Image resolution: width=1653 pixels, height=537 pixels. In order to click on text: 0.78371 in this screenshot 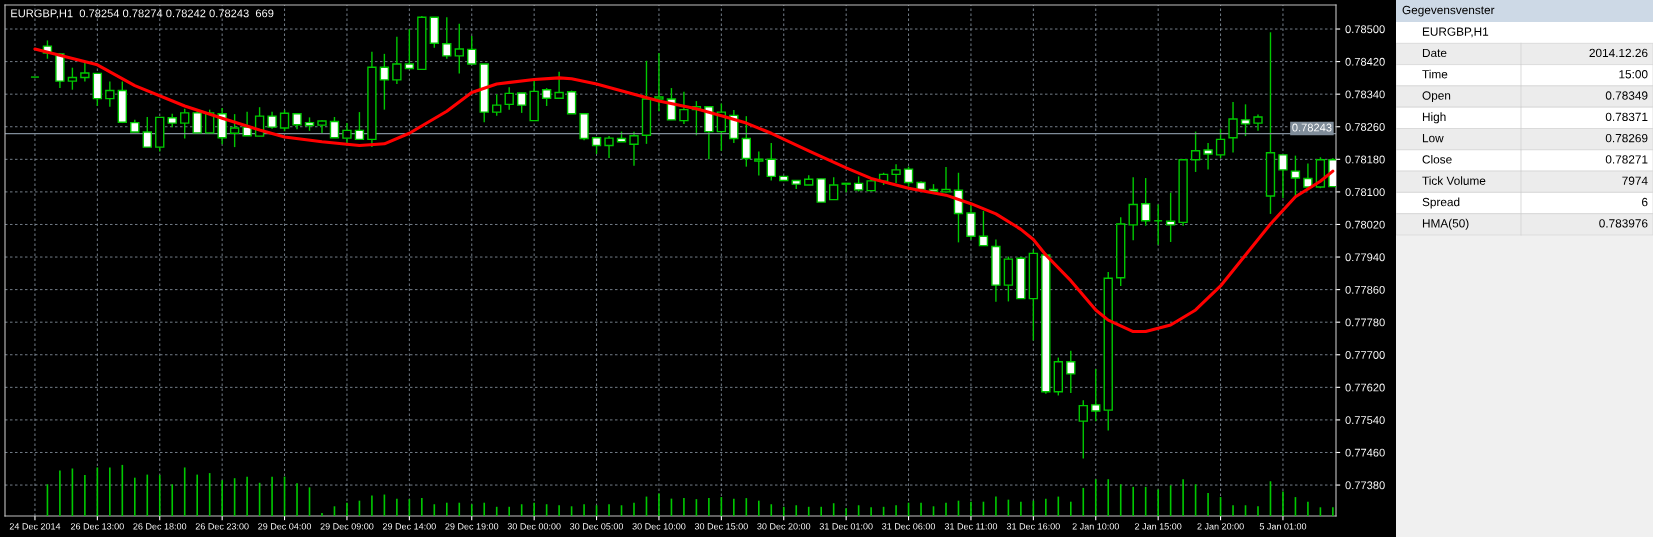, I will do `click(1626, 117)`.